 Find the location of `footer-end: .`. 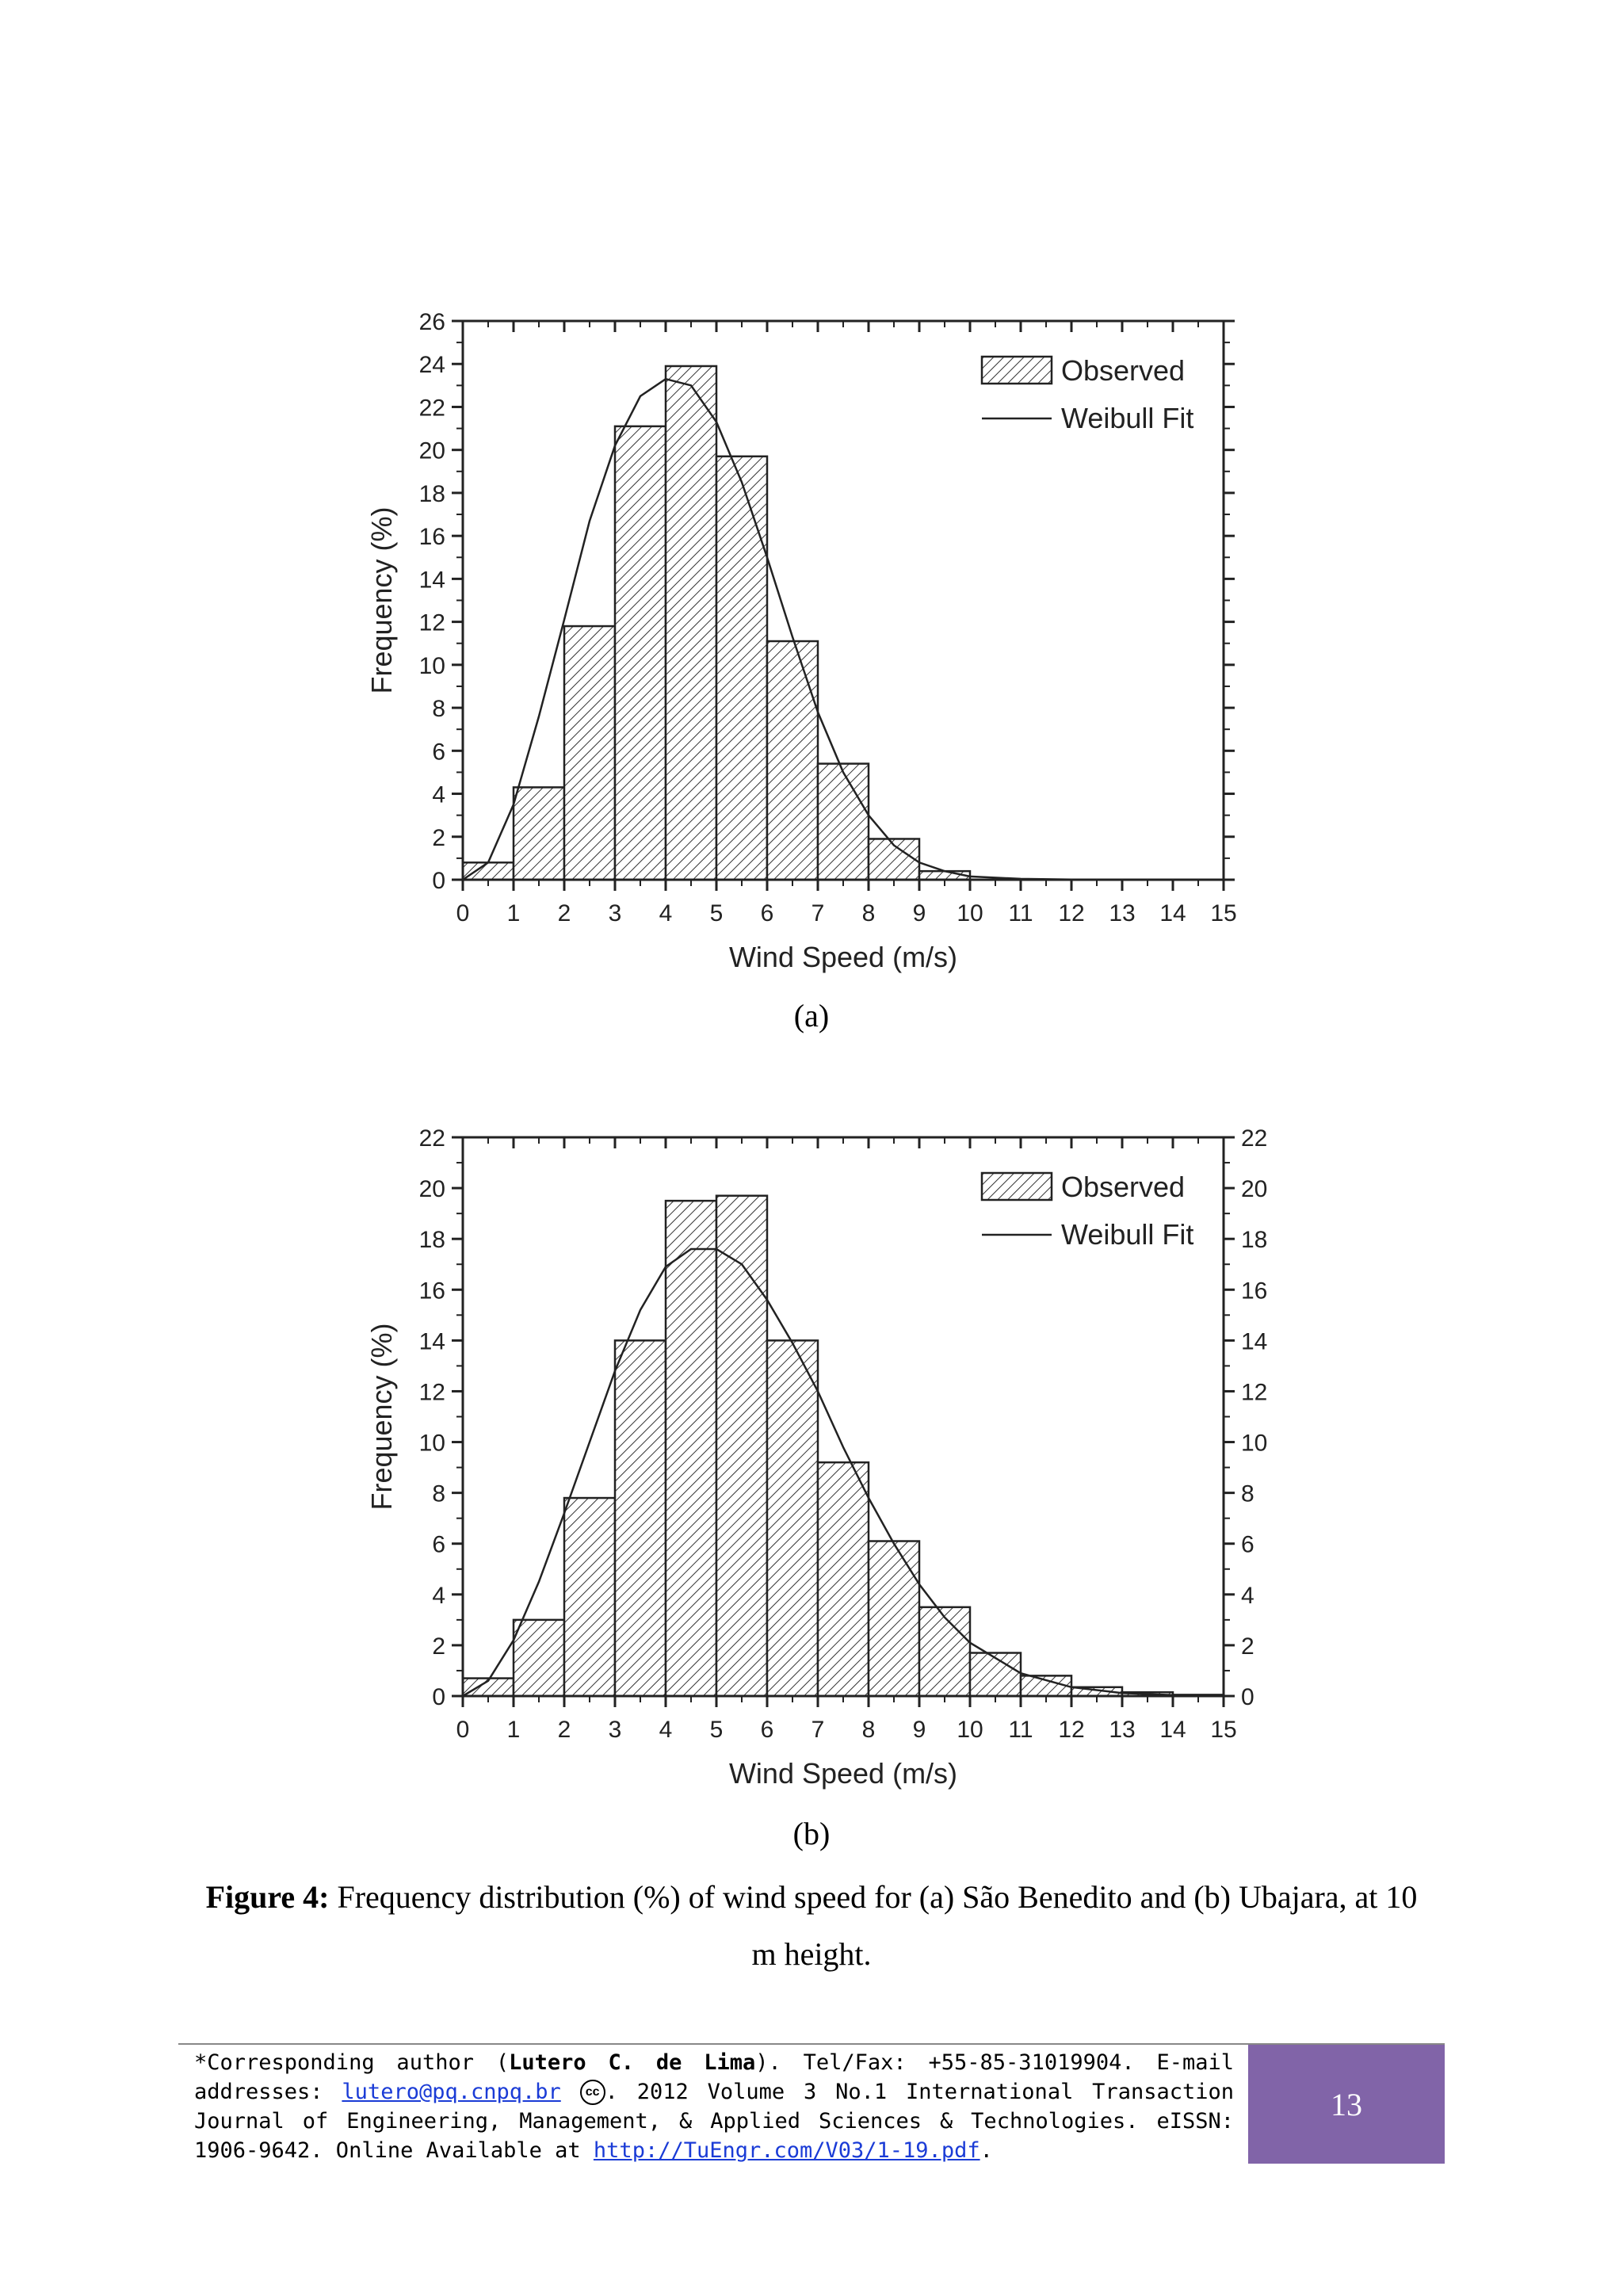

footer-end: . is located at coordinates (987, 2150).